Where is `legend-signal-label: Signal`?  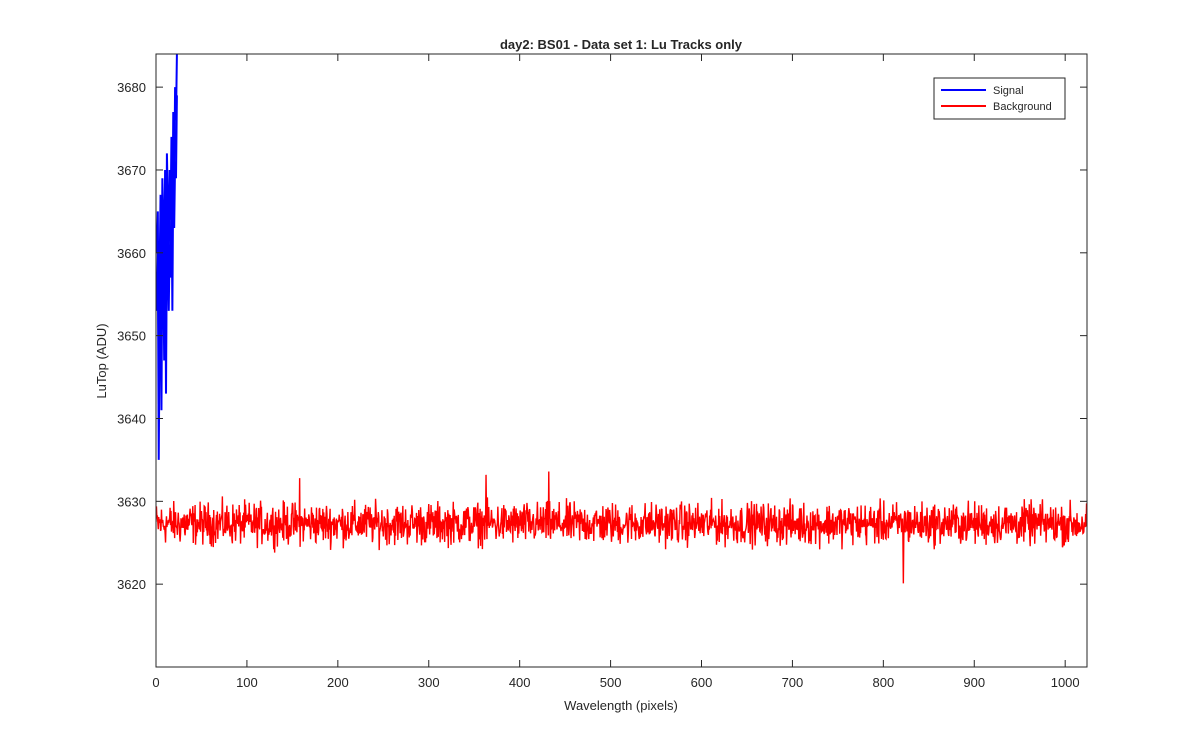
legend-signal-label: Signal is located at coordinates (1008, 91).